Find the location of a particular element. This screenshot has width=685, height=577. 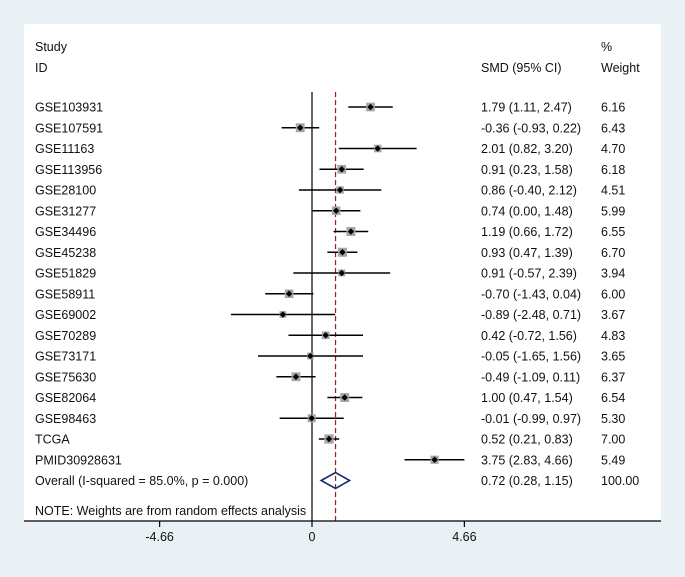

study-label: GSE107591 is located at coordinates (69, 128).